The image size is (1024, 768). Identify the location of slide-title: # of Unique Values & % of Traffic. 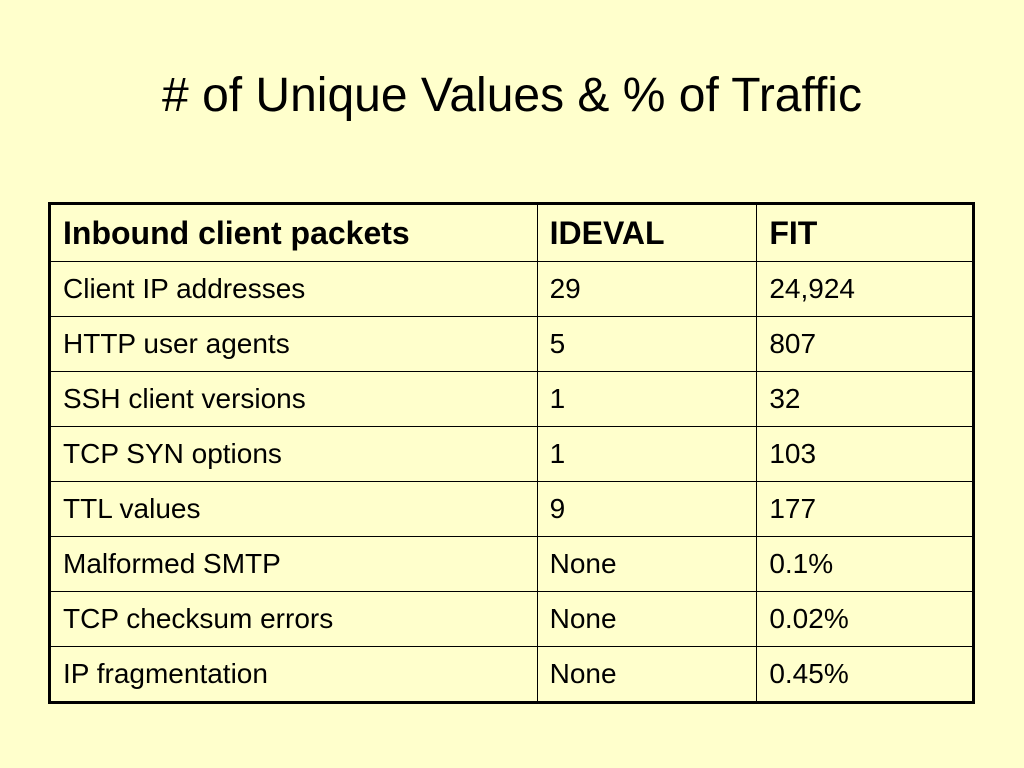
(512, 95).